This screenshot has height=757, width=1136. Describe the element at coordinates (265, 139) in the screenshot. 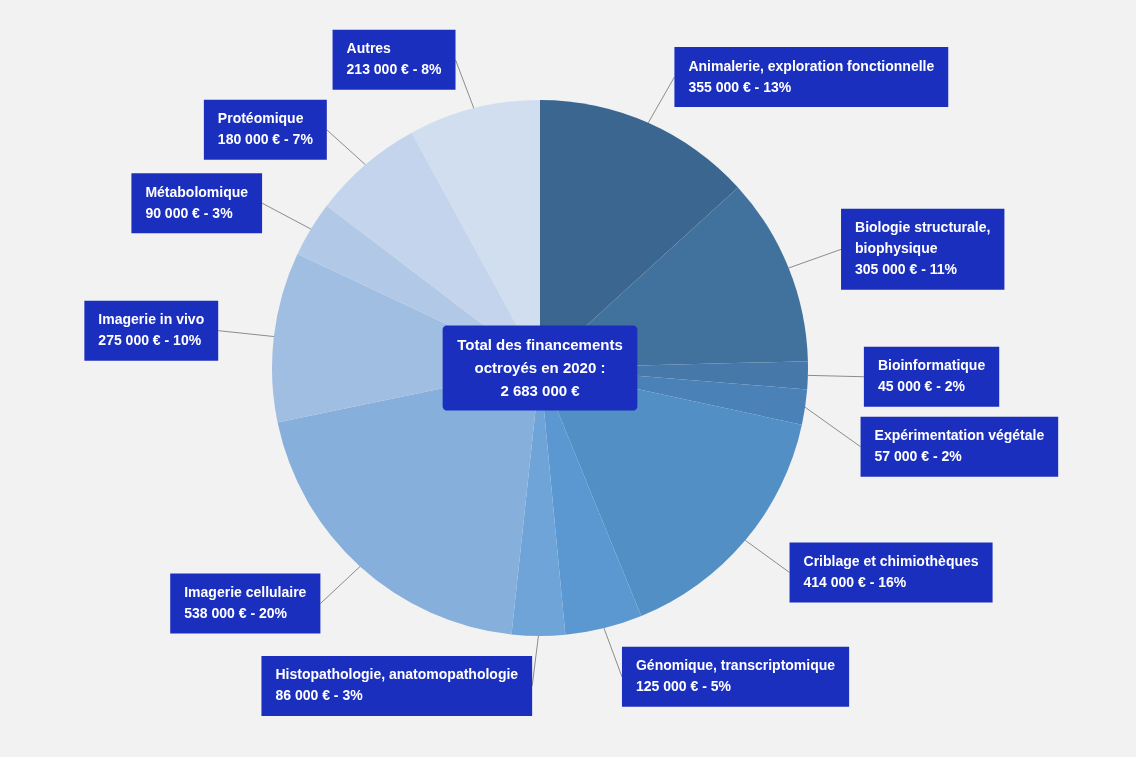

I see `data-label: 180 000 € - 7%` at that location.